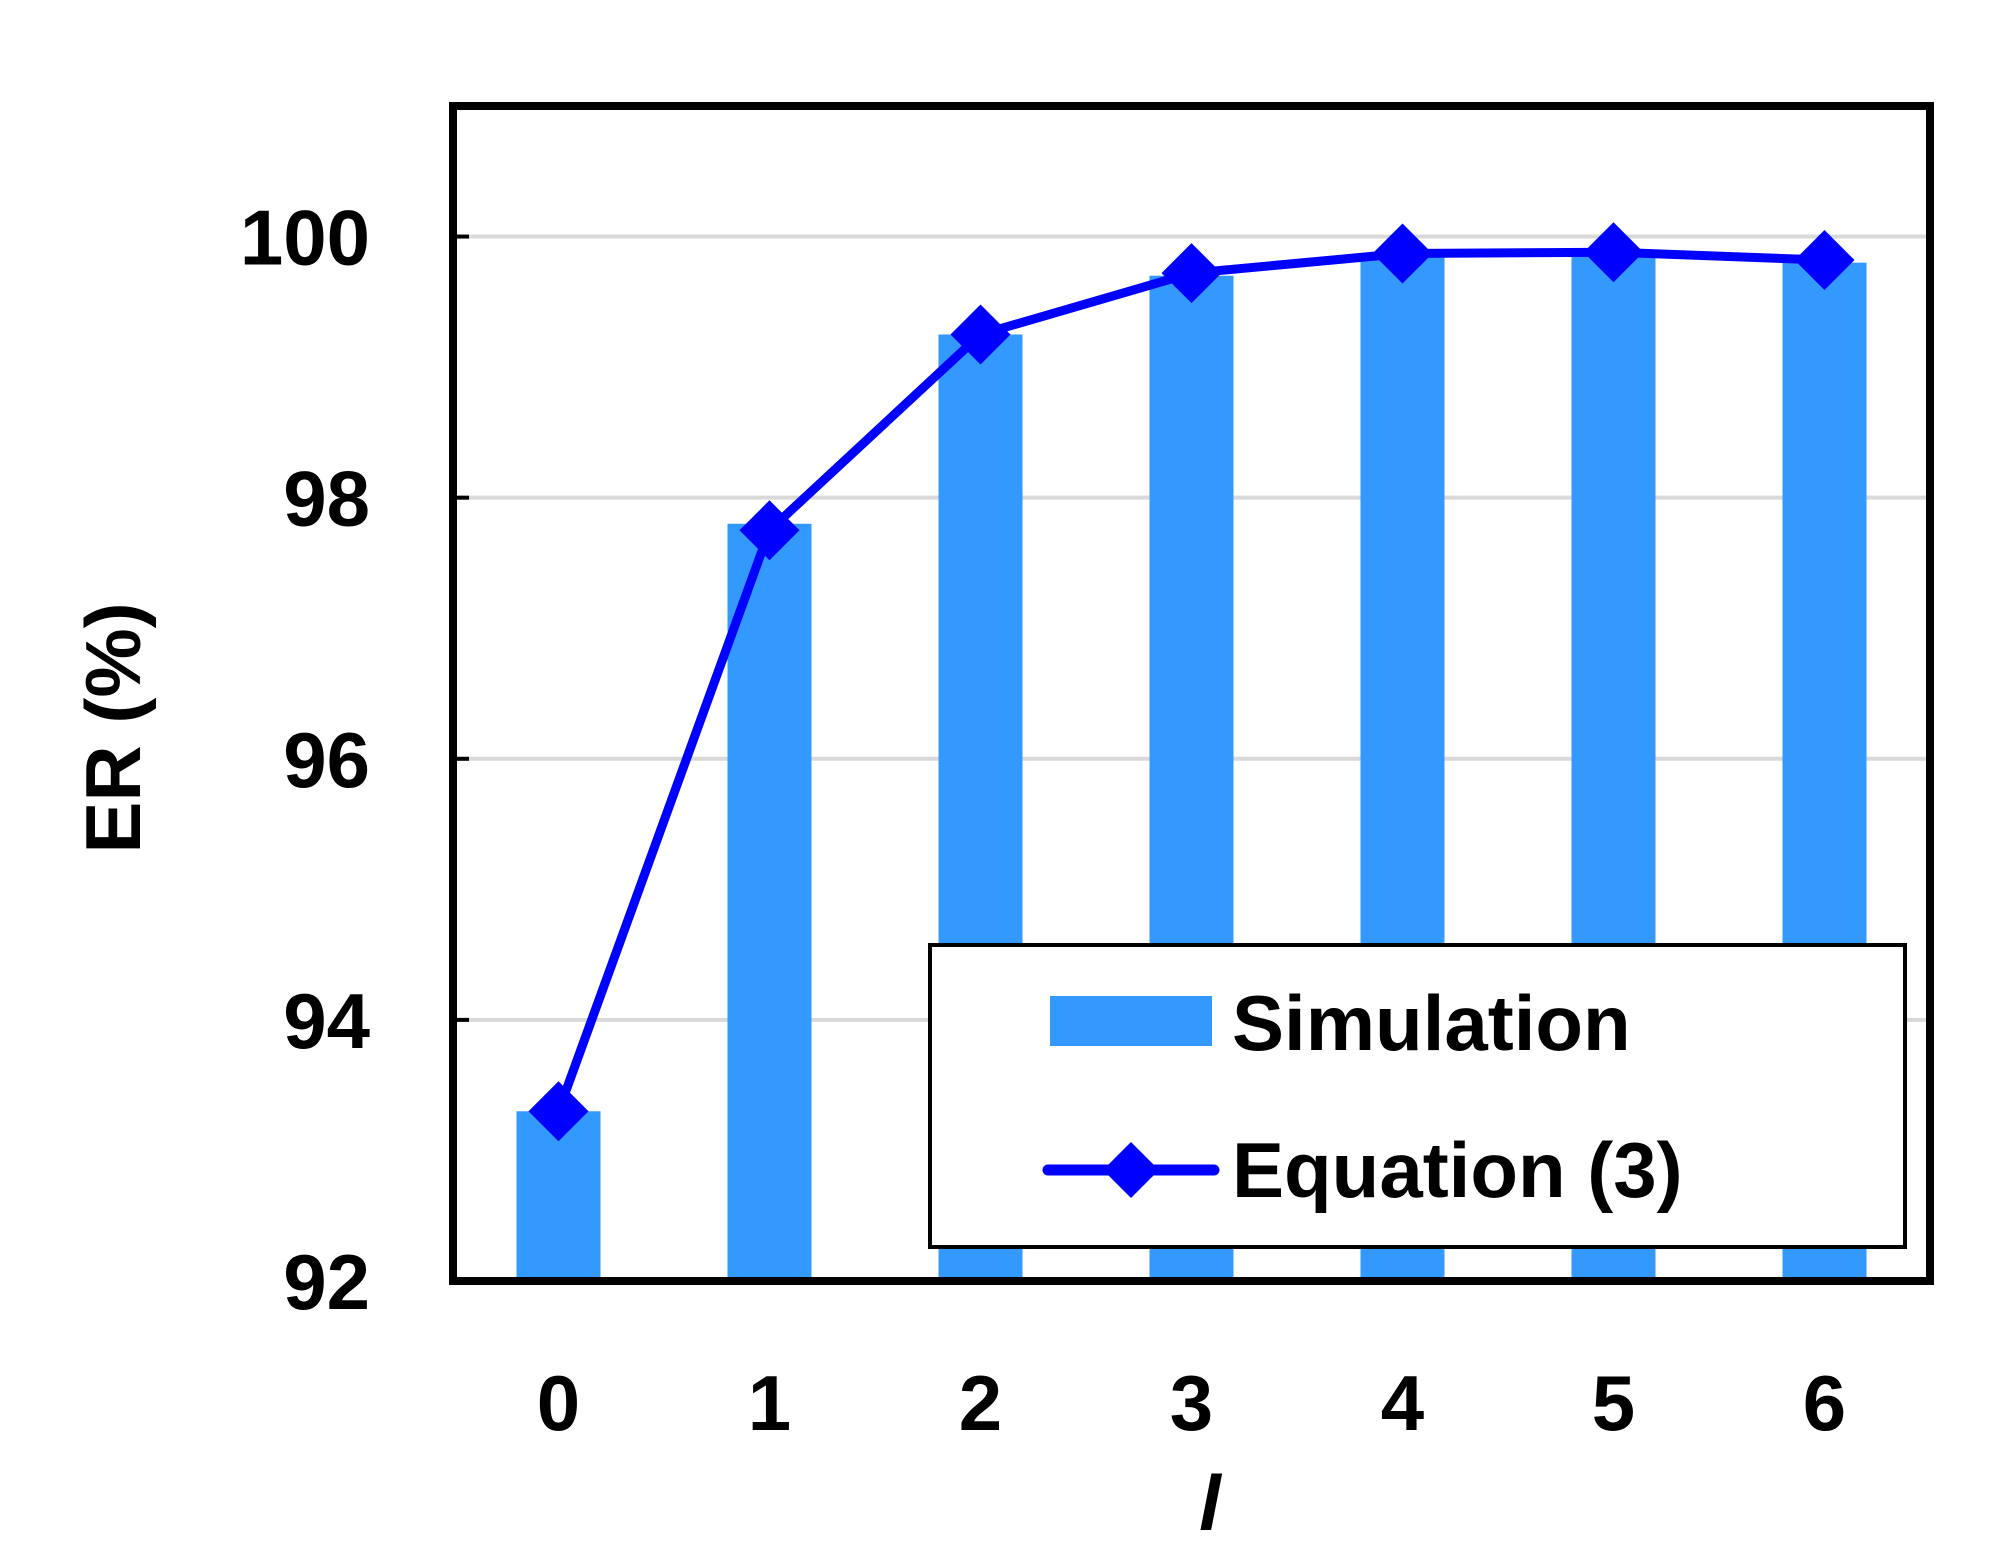  Describe the element at coordinates (326, 760) in the screenshot. I see `y-tick-label: 96` at that location.